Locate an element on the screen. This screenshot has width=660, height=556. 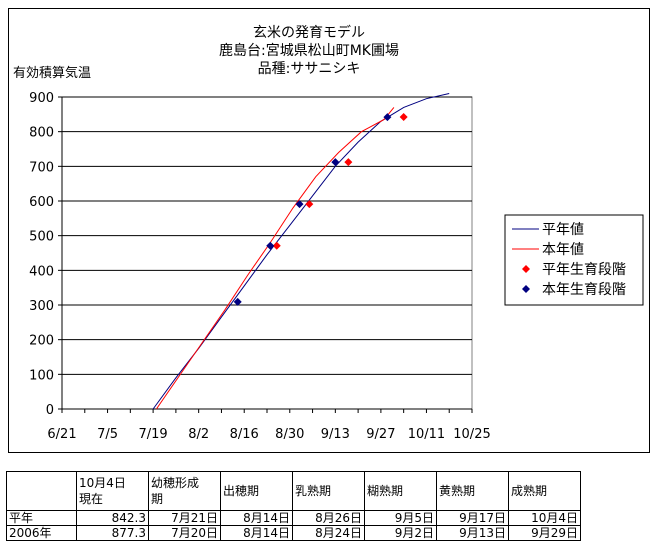
x-tick-label: 8/16 is located at coordinates (244, 434).